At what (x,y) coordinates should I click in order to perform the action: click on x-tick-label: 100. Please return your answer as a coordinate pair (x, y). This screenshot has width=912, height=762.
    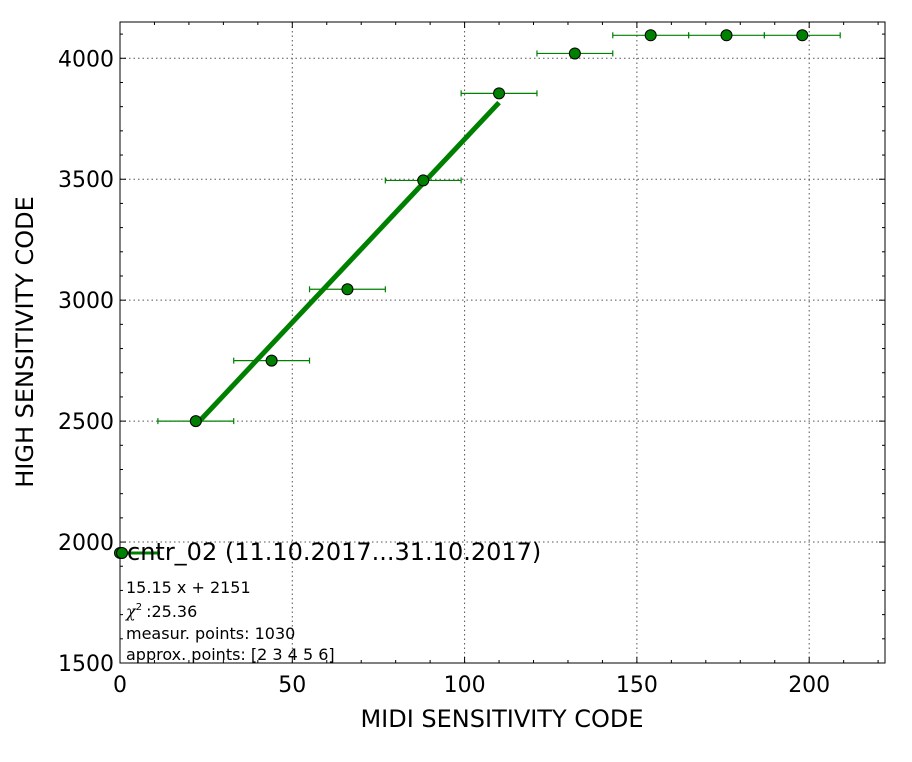
    Looking at the image, I should click on (465, 685).